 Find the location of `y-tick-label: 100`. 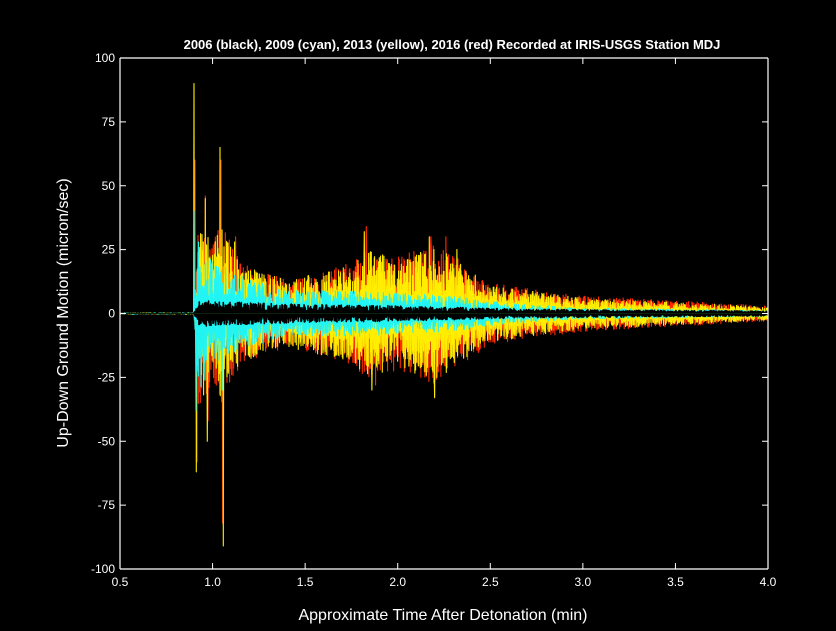

y-tick-label: 100 is located at coordinates (105, 58).